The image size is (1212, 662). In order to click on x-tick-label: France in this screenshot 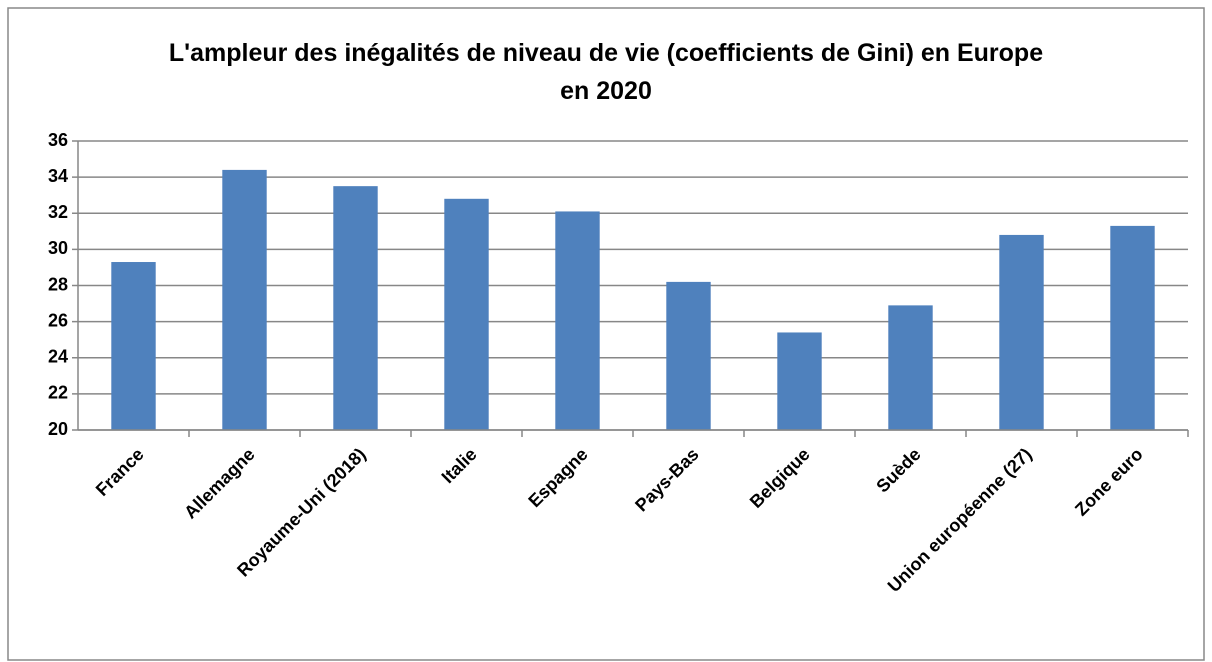, I will do `click(120, 472)`.